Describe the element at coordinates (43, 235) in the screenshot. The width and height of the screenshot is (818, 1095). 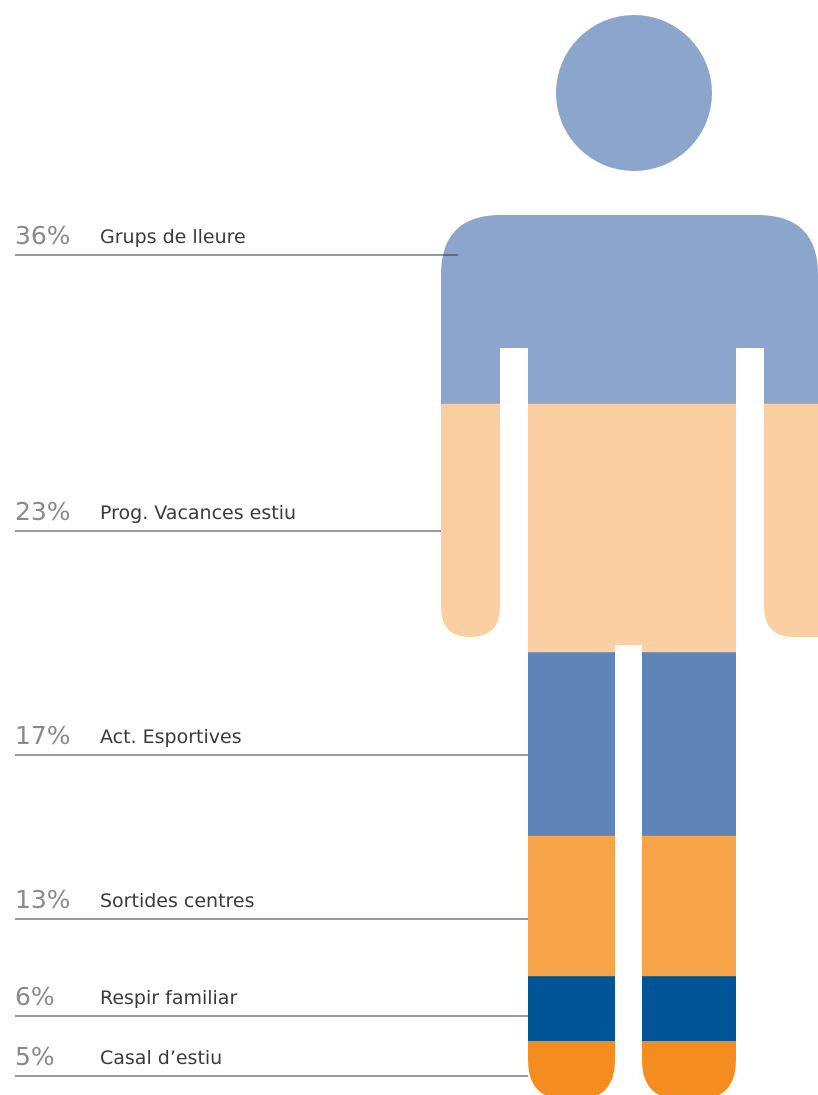
I see `percent-label: 36%` at that location.